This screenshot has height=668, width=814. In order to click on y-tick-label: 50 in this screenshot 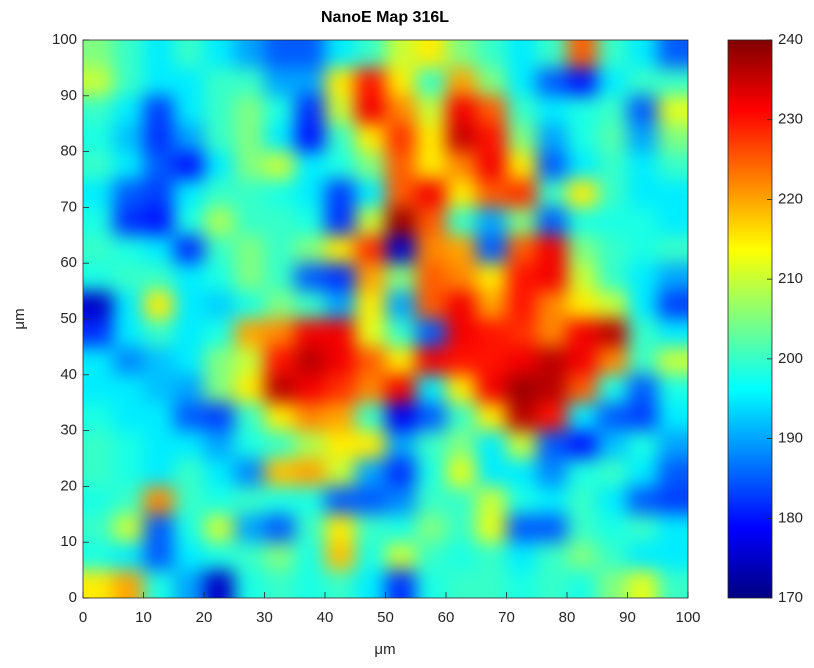, I will do `click(68, 318)`.